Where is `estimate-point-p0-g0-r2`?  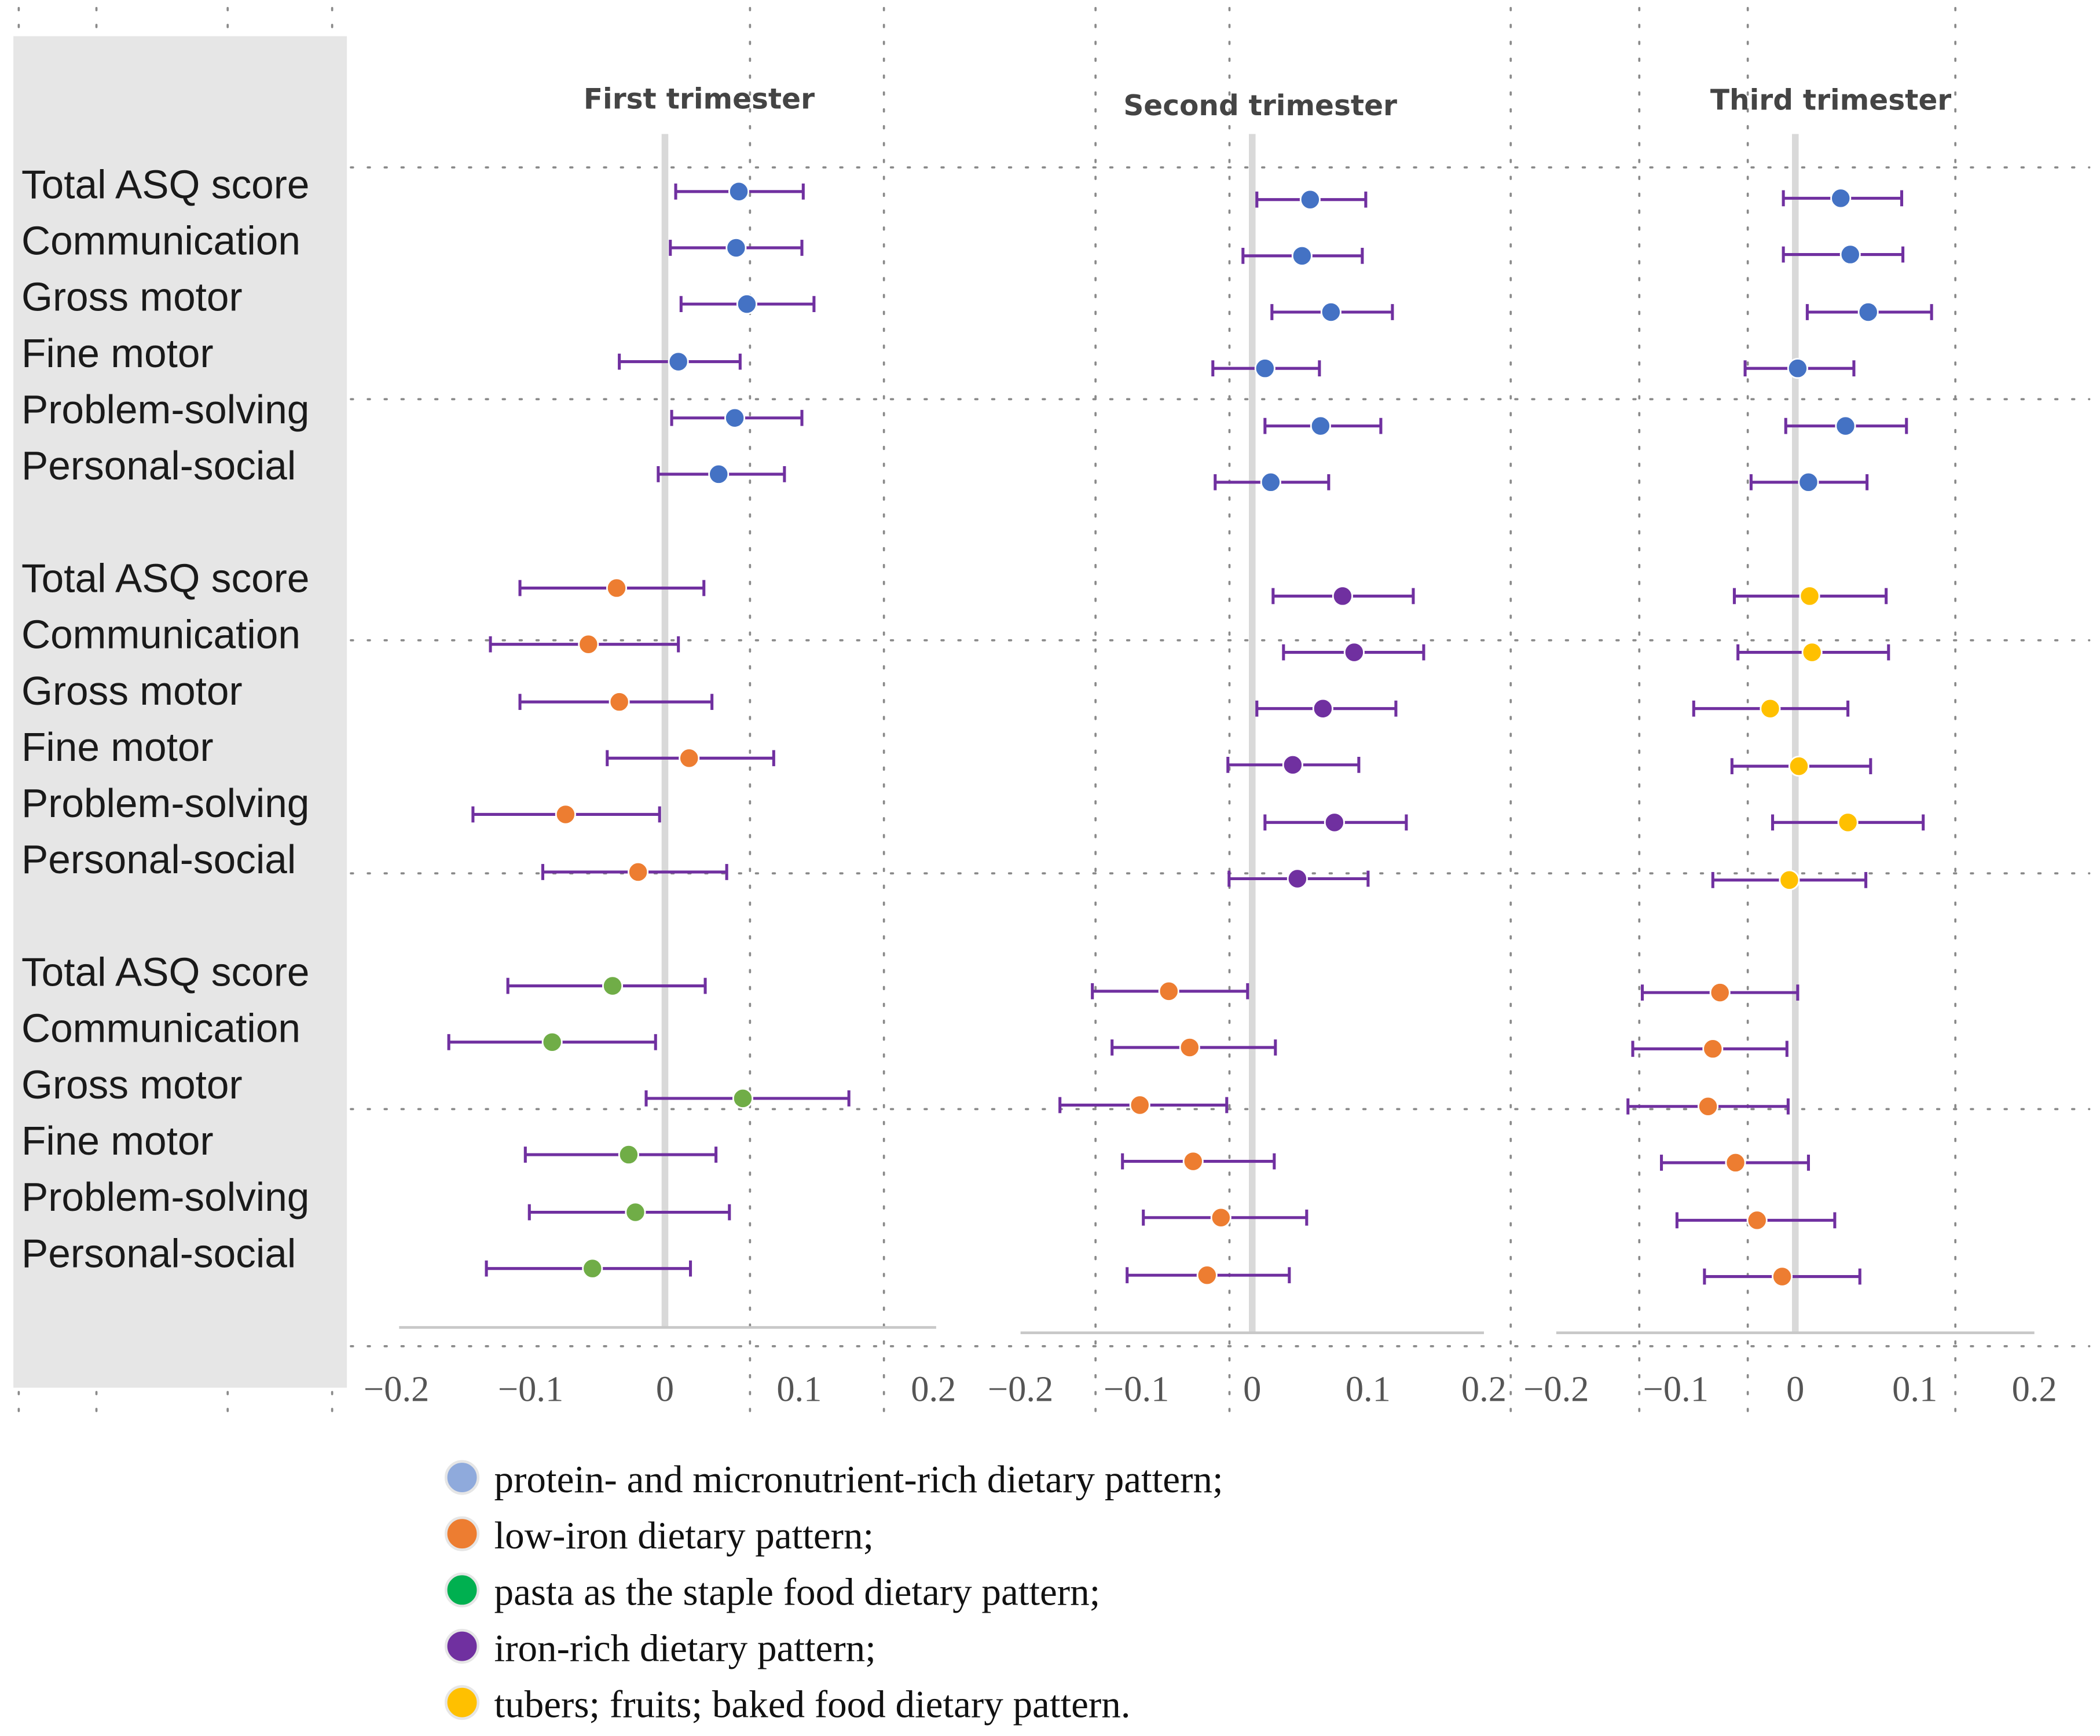
estimate-point-p0-g0-r2 is located at coordinates (746, 304).